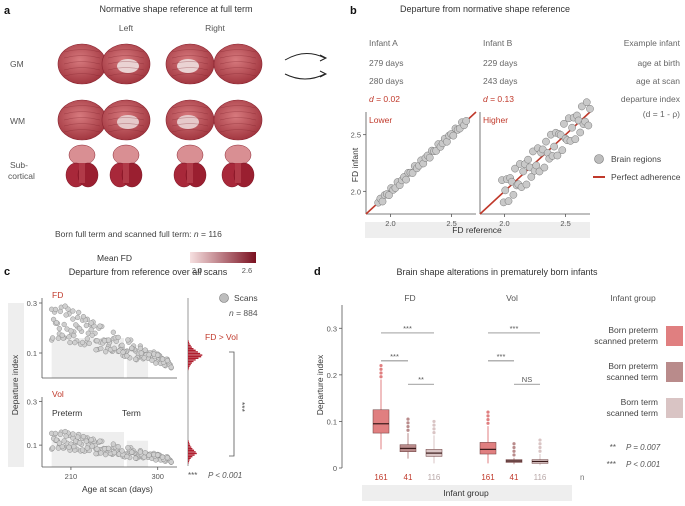 The width and height of the screenshot is (685, 506). Describe the element at coordinates (383, 43) in the screenshot. I see `infant-a-name: Infant A` at that location.